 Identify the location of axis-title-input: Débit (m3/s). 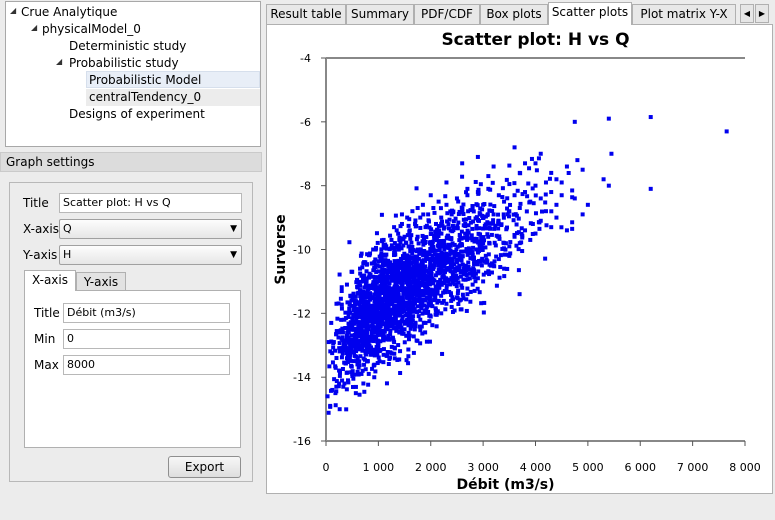
(146, 313).